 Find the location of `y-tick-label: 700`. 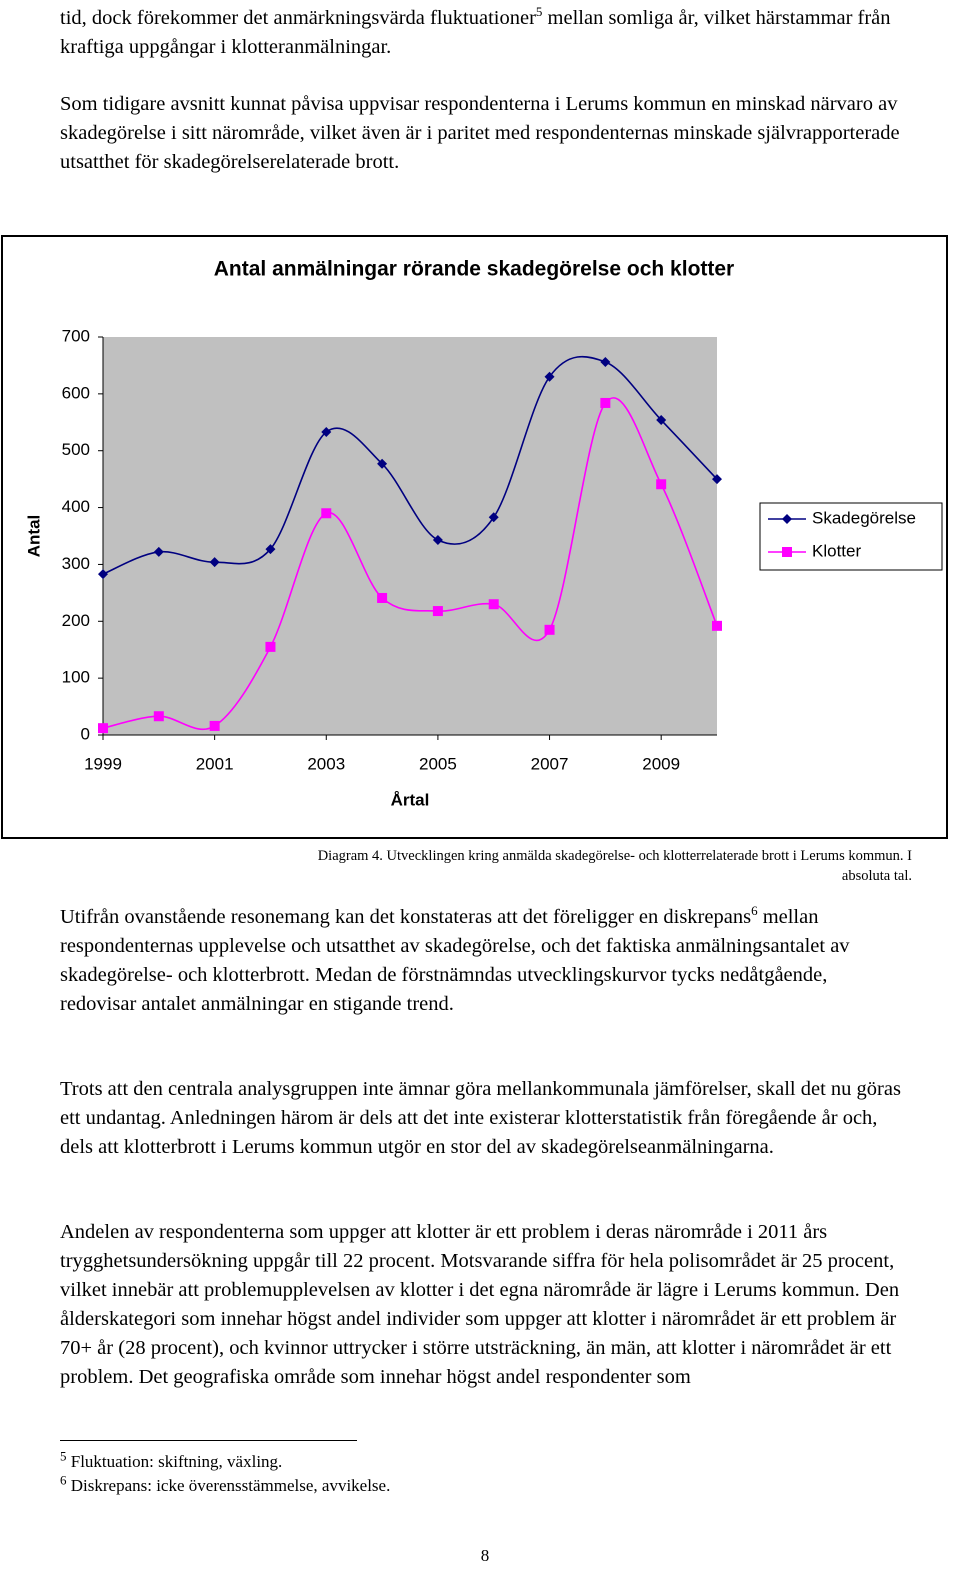

y-tick-label: 700 is located at coordinates (76, 335).